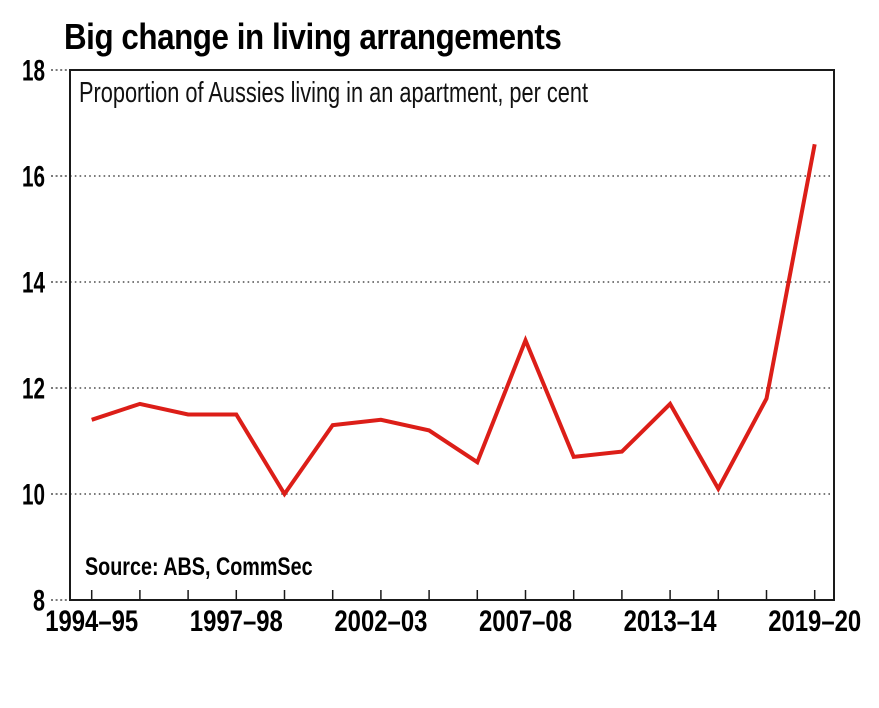 The width and height of the screenshot is (879, 708). What do you see at coordinates (313, 36) in the screenshot?
I see `chart-title: Big change in living arrangements` at bounding box center [313, 36].